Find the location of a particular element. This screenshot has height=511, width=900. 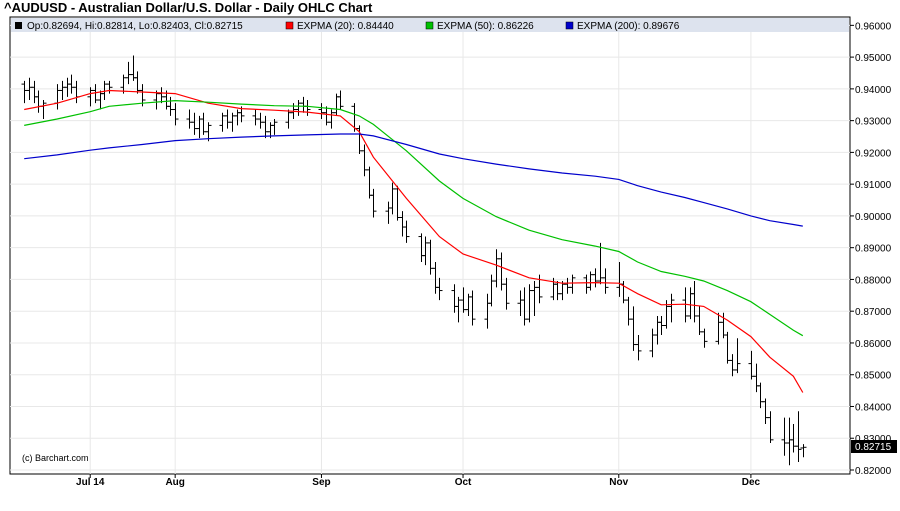

legend-swatch-ema200 is located at coordinates (569, 25).